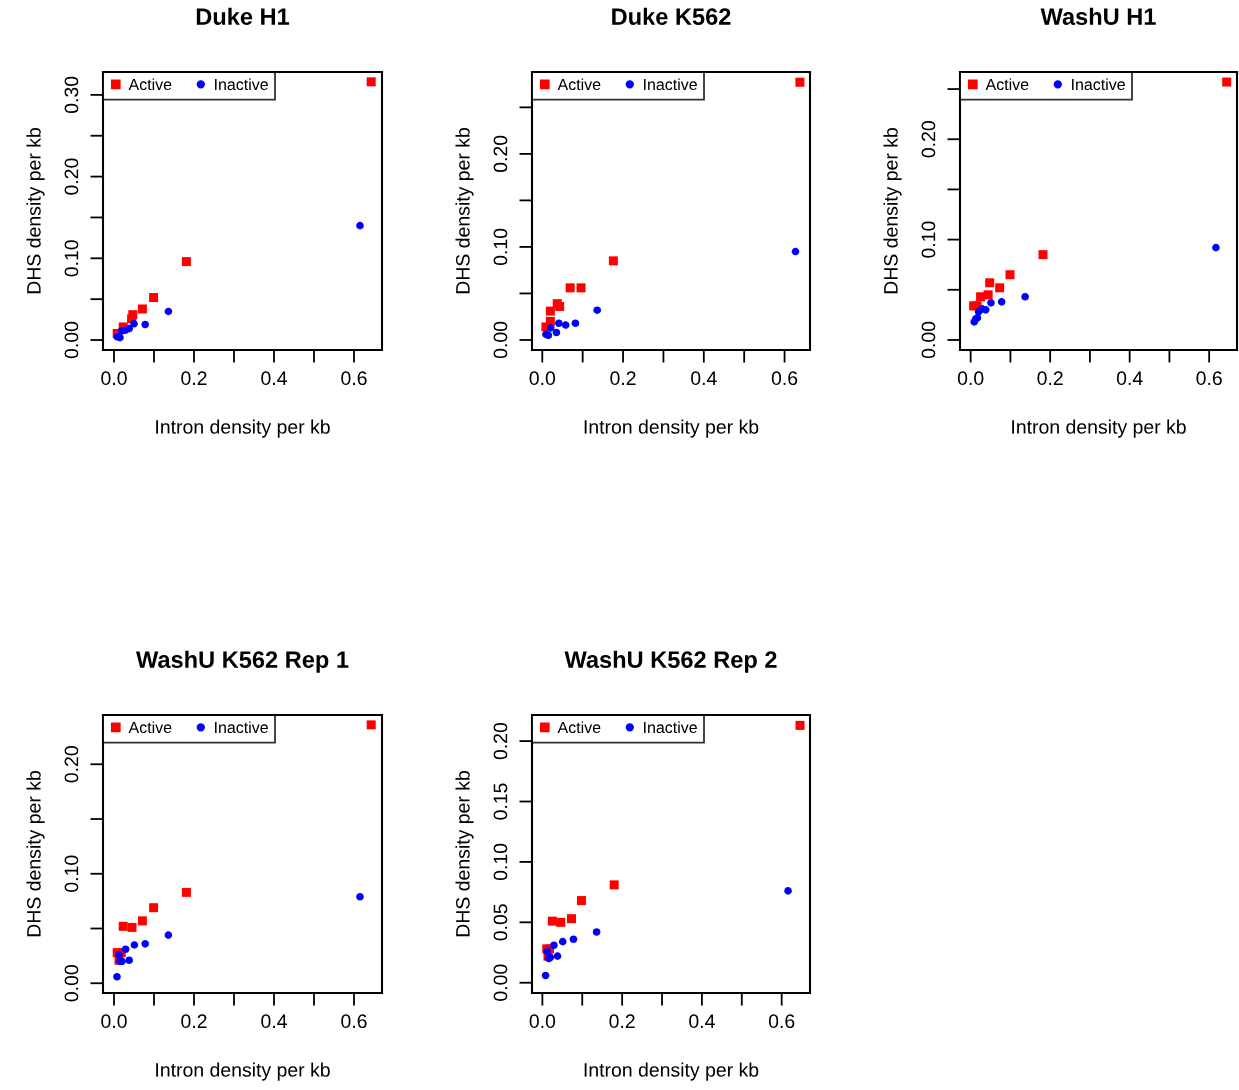 The image size is (1239, 1090). I want to click on chart-title: Duke K562, so click(671, 16).